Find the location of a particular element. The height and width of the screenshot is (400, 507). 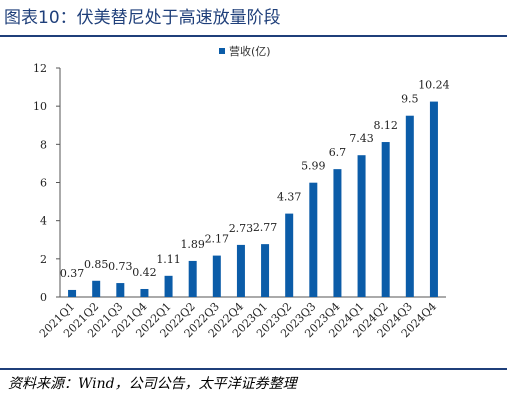

y-tick-label: 10 is located at coordinates (40, 106).